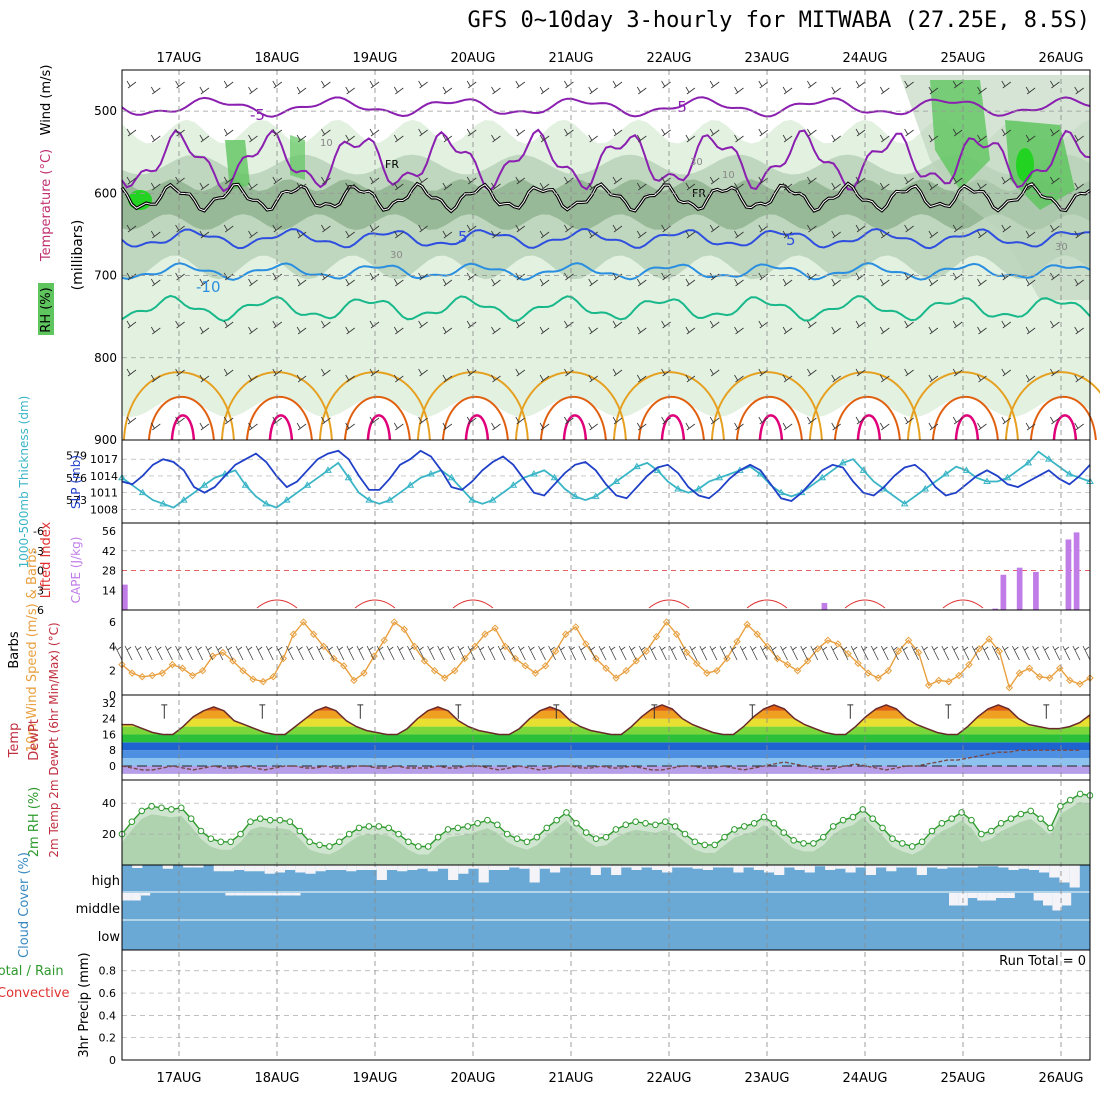 The width and height of the screenshot is (1100, 1100). Describe the element at coordinates (24, 482) in the screenshot. I see `thickness-axis-label: 1000-500mb Thickness (dm)` at that location.